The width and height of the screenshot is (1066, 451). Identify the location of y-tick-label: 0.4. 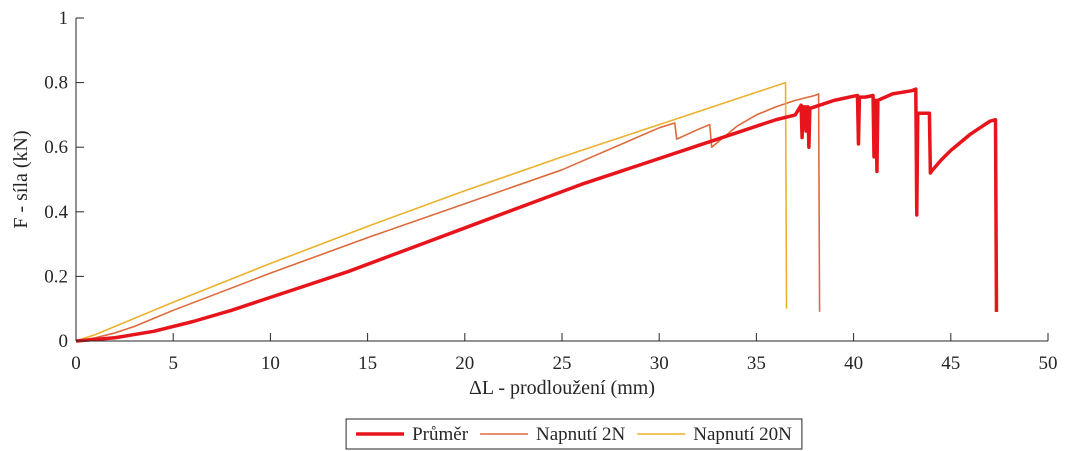
(56, 212).